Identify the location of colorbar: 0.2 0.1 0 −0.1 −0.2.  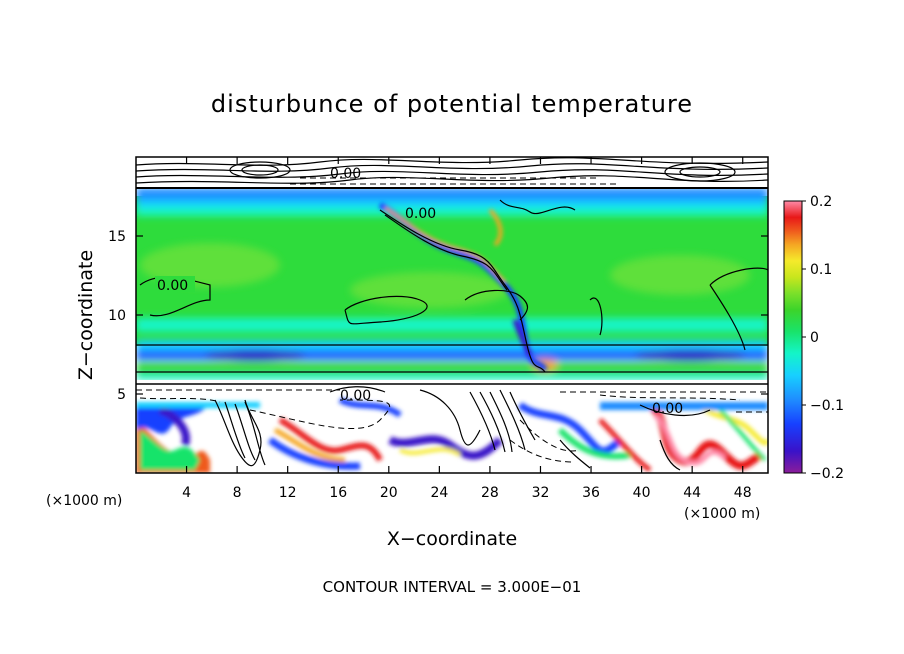
(813, 338).